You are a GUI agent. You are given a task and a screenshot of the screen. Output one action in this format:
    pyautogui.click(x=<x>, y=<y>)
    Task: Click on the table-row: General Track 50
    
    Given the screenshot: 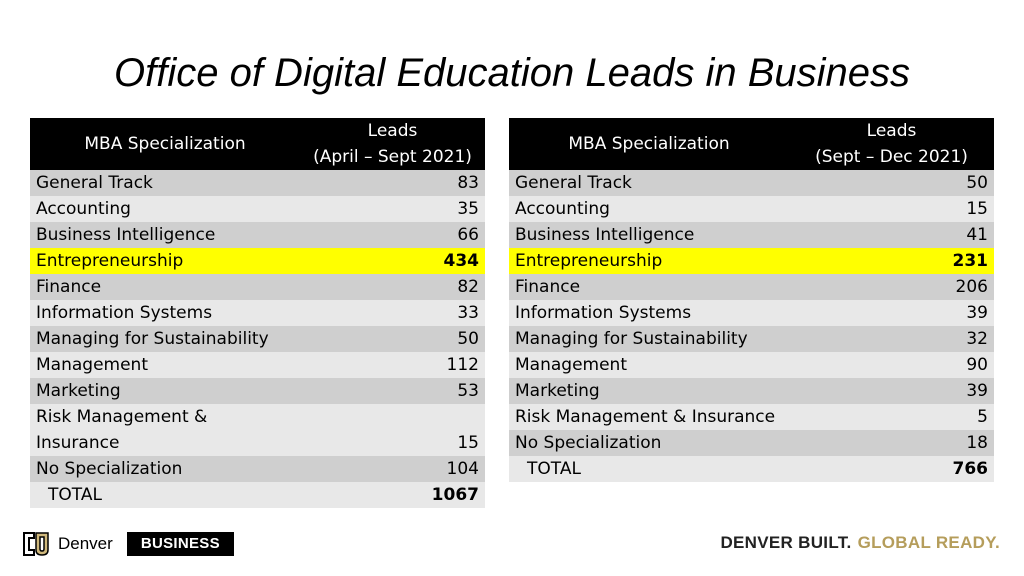 What is the action you would take?
    pyautogui.click(x=751, y=183)
    